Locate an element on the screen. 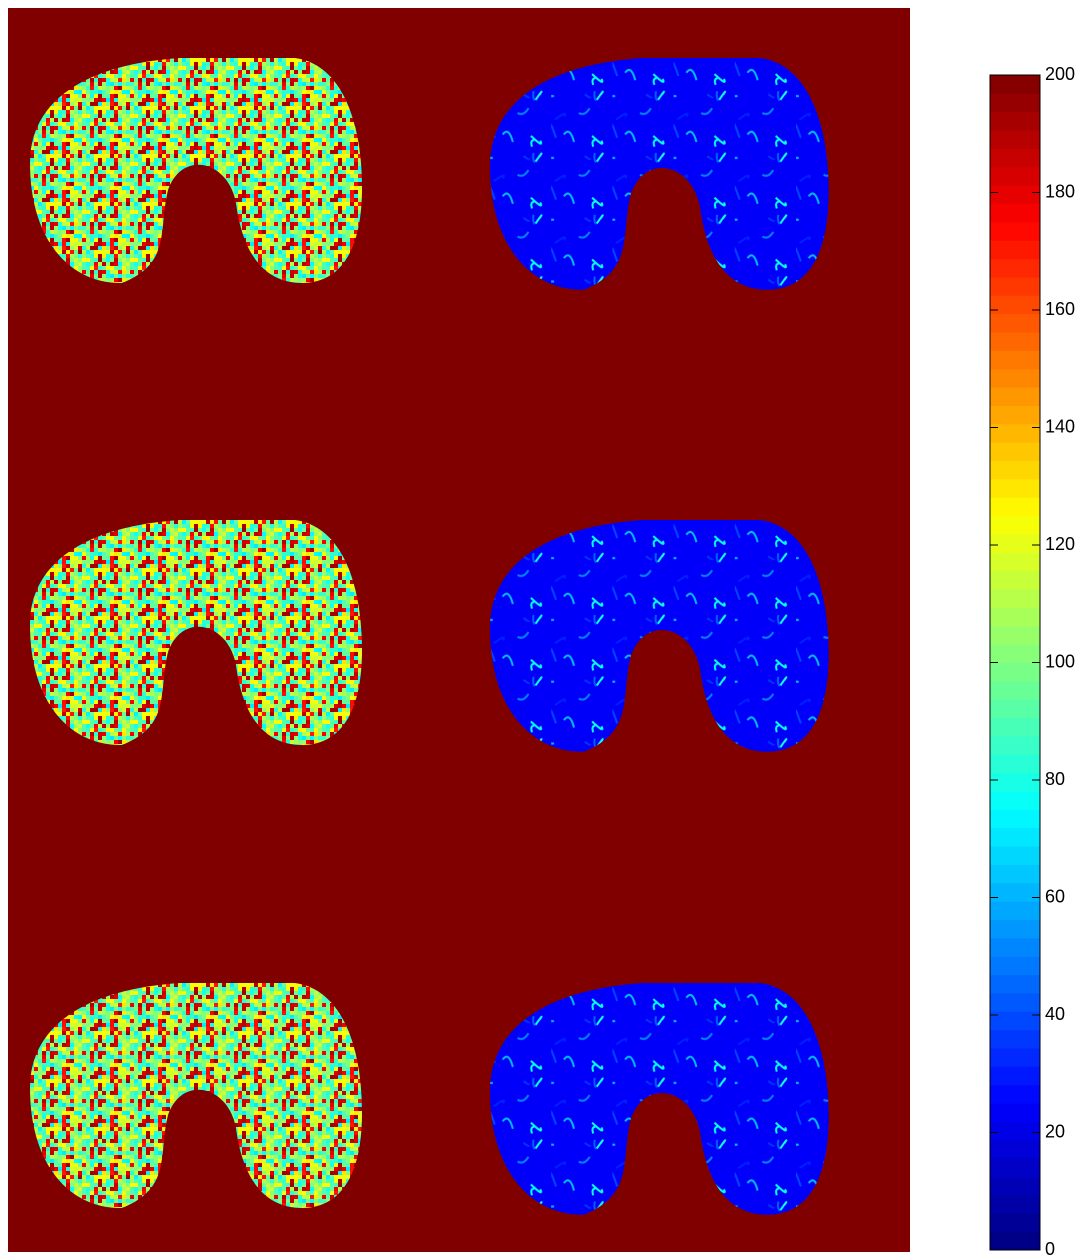  tick-label: 40 is located at coordinates (1055, 1014).